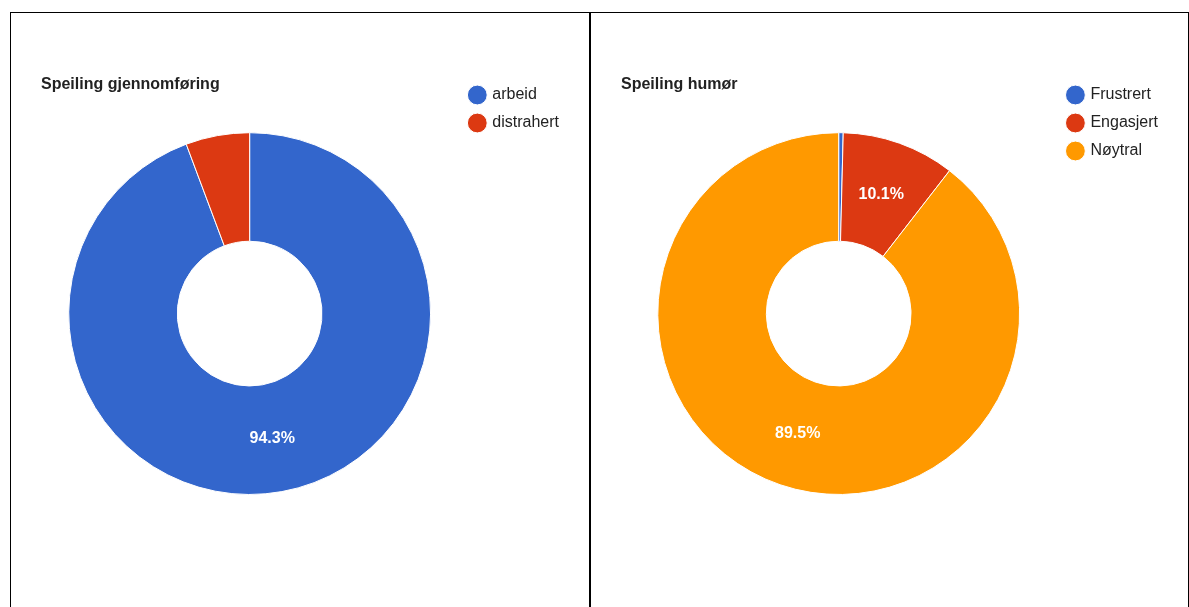 The image size is (1189, 607). What do you see at coordinates (798, 432) in the screenshot?
I see `data-label: 89.5%` at bounding box center [798, 432].